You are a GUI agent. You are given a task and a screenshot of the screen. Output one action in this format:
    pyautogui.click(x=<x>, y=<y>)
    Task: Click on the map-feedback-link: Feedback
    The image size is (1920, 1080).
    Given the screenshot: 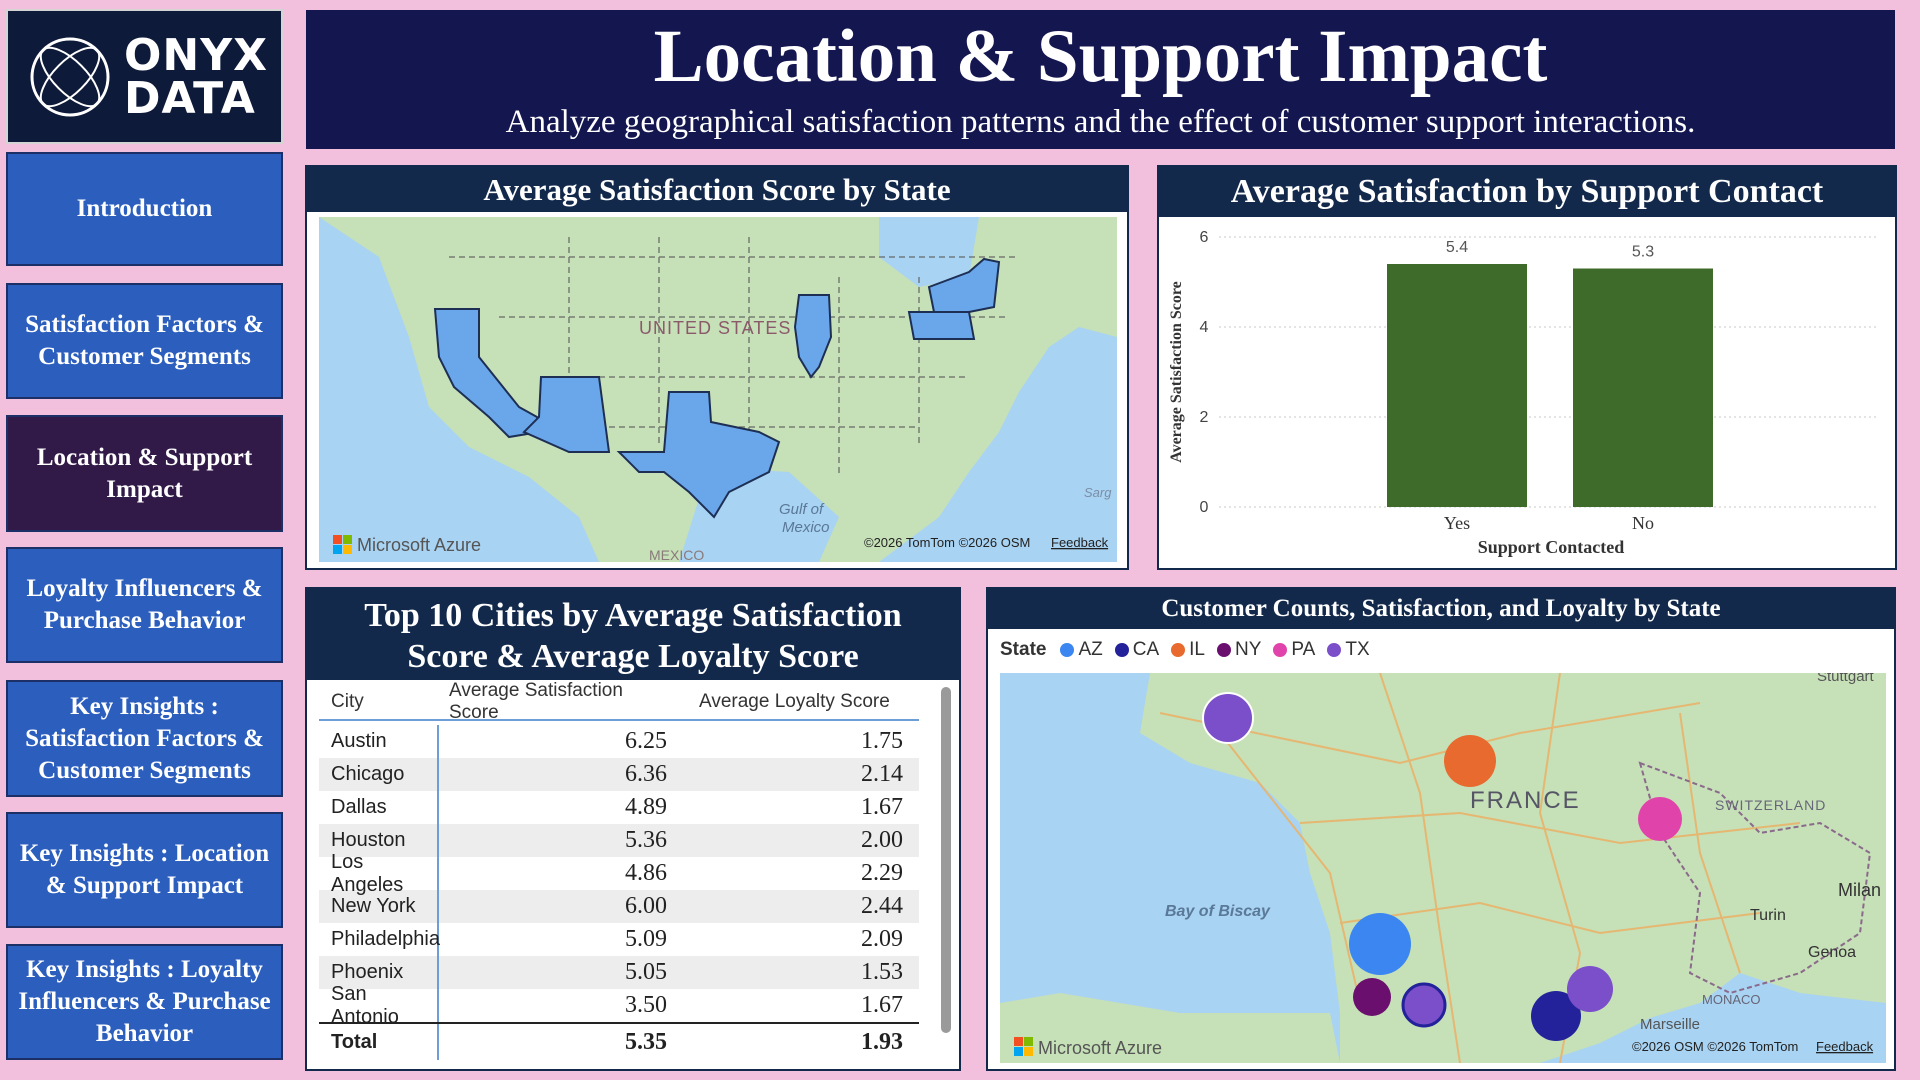 What is the action you would take?
    pyautogui.click(x=1080, y=542)
    